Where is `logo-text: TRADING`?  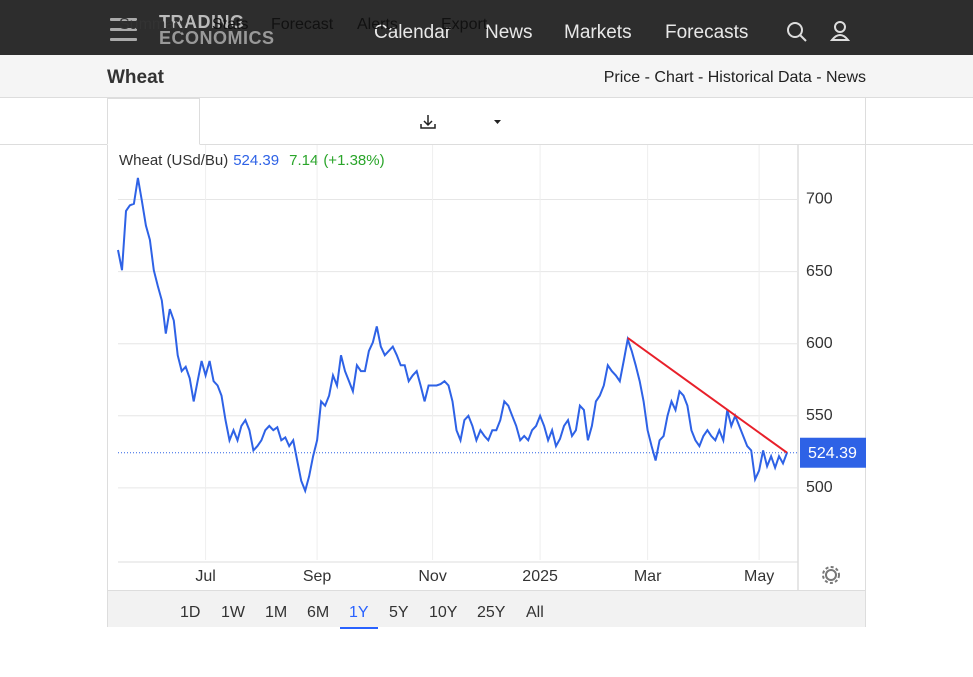 logo-text: TRADING is located at coordinates (202, 22).